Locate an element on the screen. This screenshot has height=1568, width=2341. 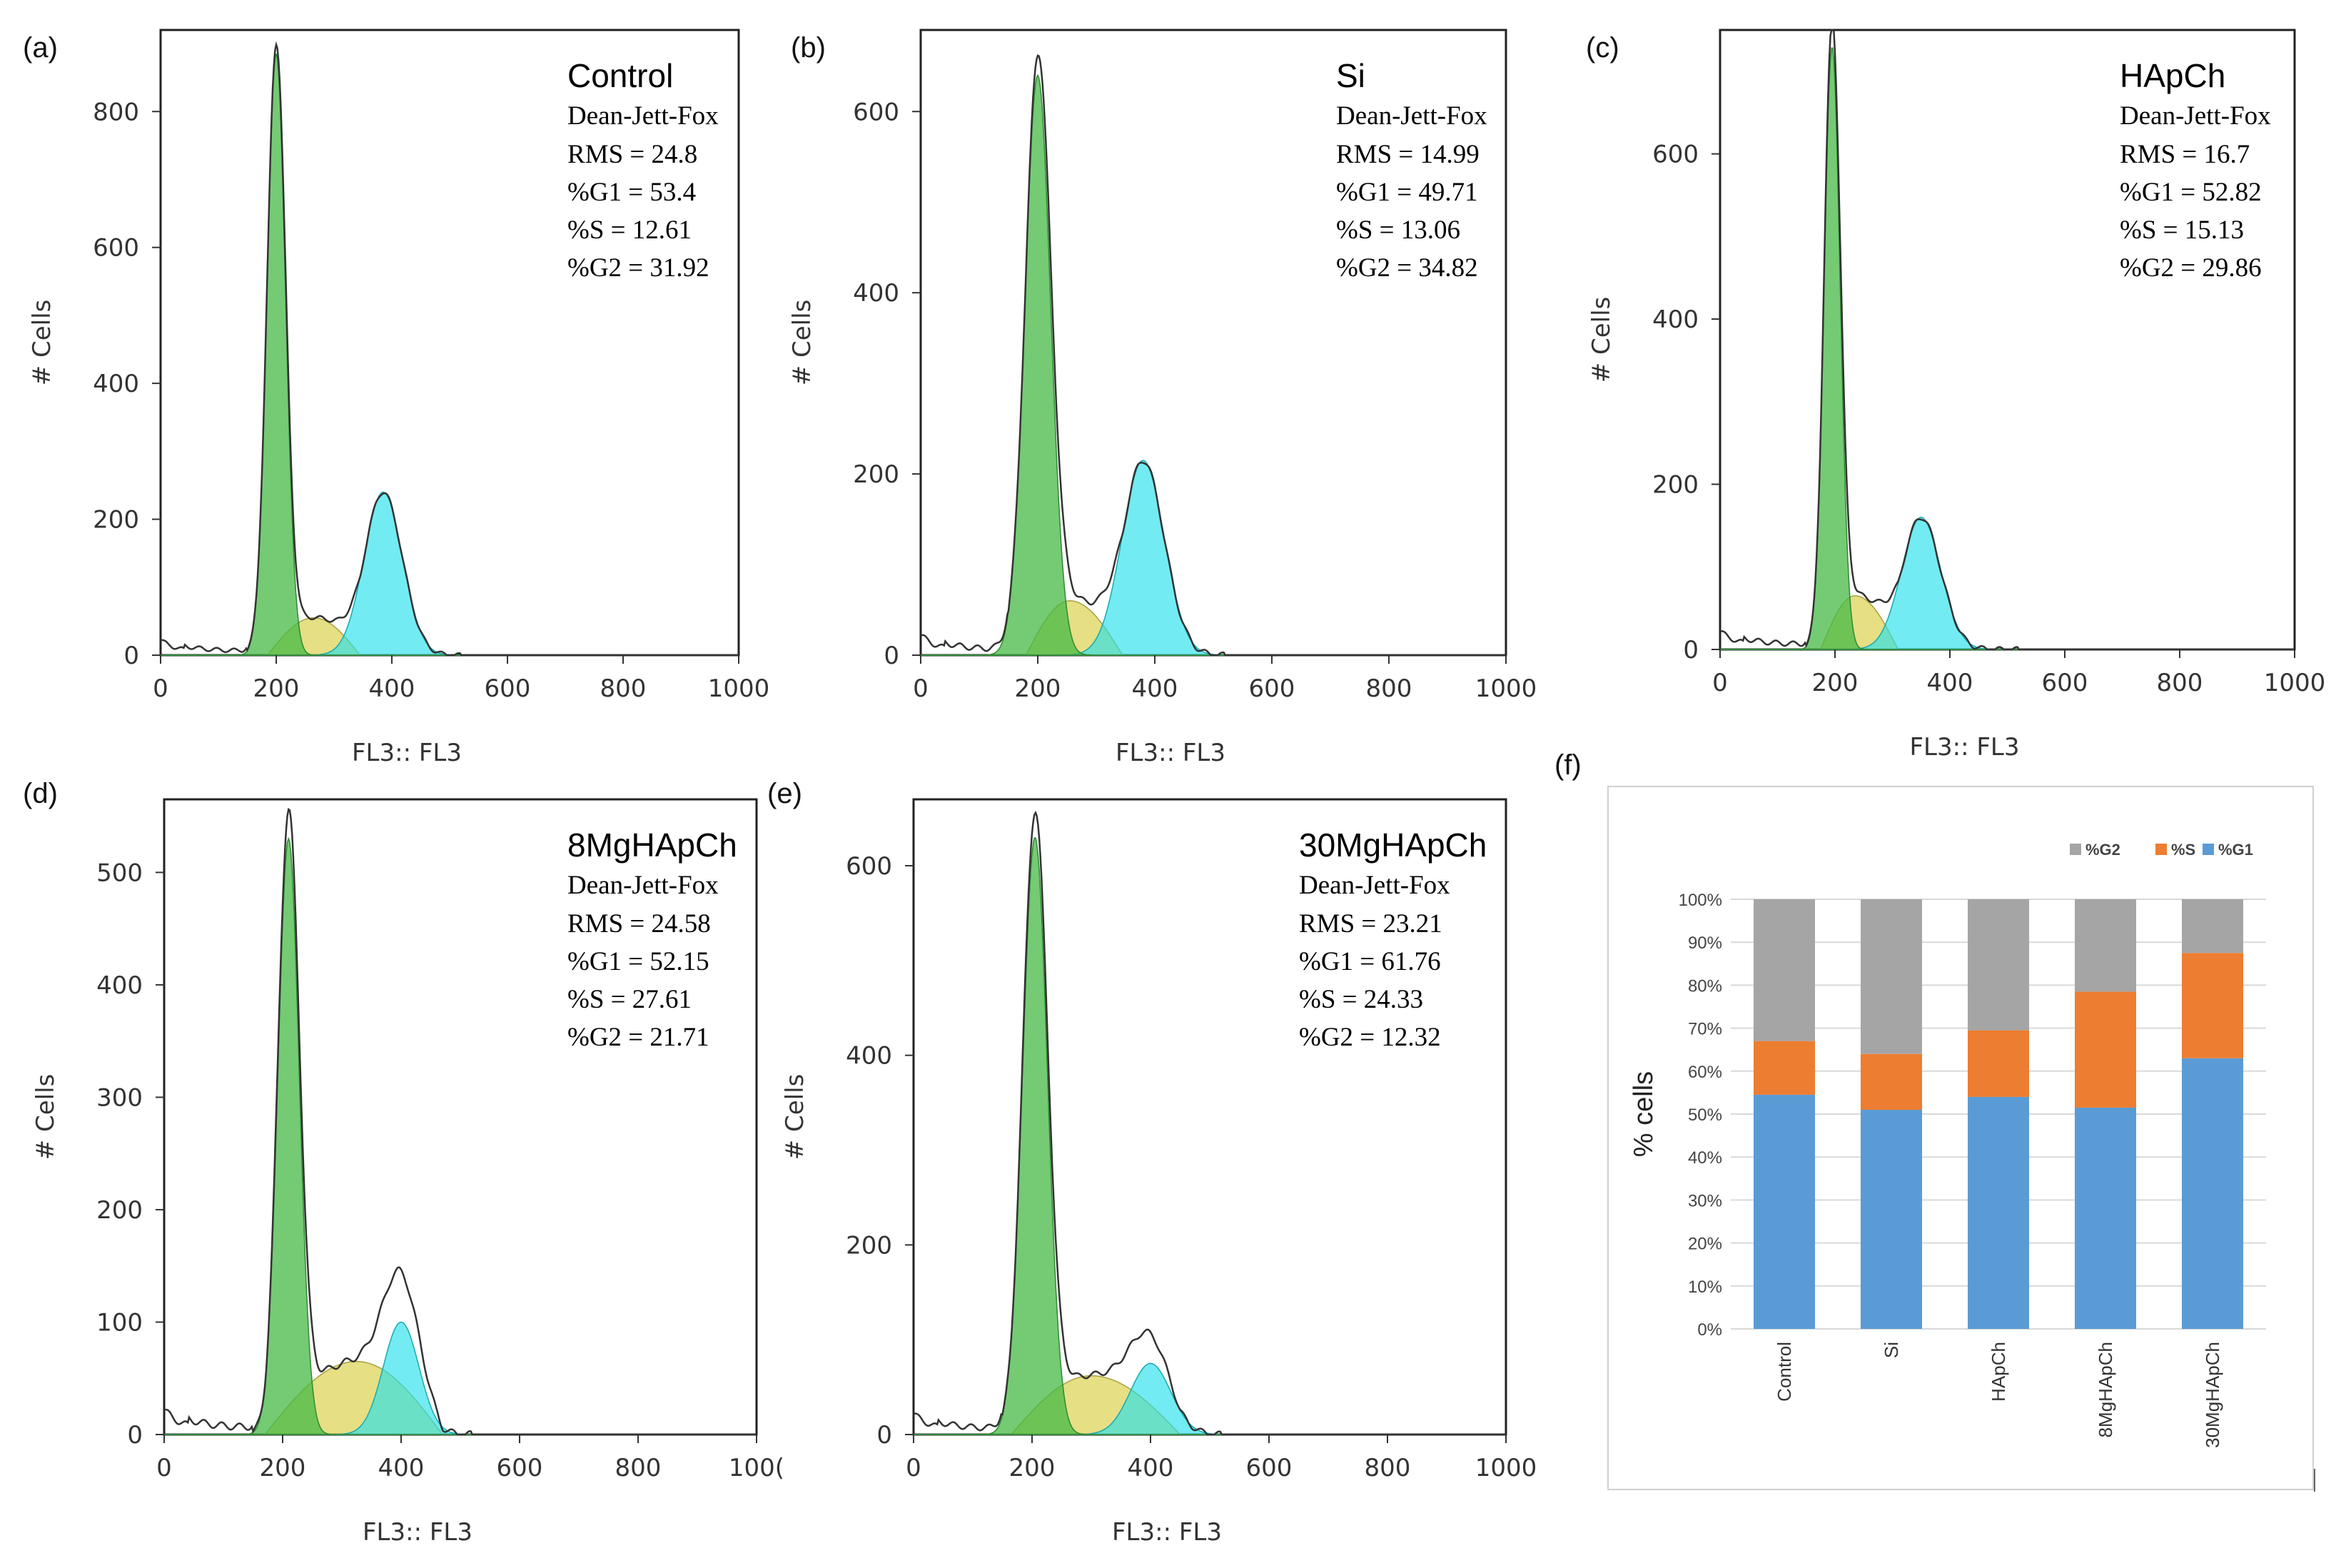
sample-name: 30MgHApCh is located at coordinates (1393, 845).